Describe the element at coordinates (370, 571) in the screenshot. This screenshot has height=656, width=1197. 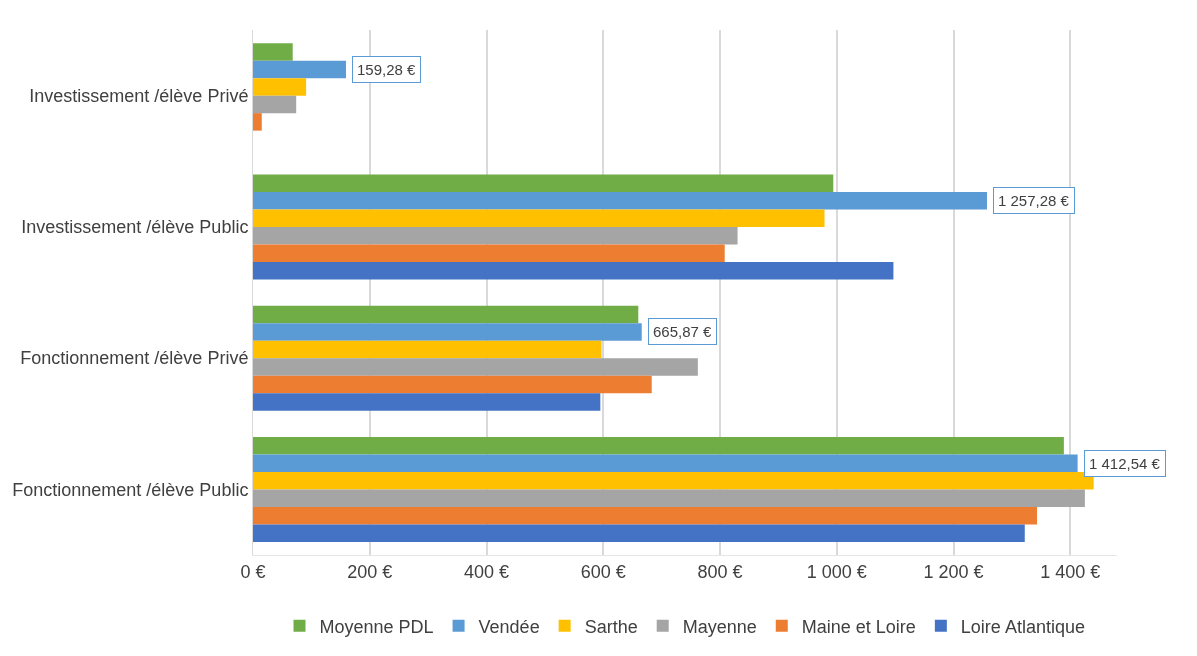
I see `x-tick-label: 200 €` at that location.